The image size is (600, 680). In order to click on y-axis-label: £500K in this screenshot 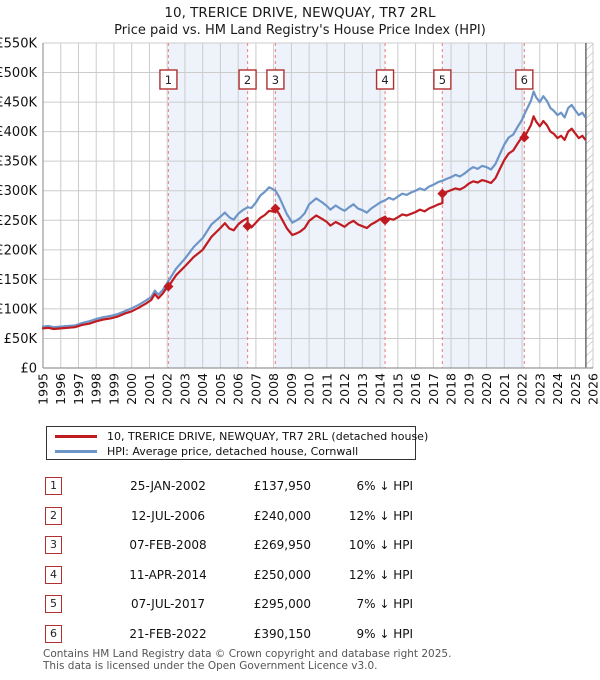, I will do `click(18, 73)`.